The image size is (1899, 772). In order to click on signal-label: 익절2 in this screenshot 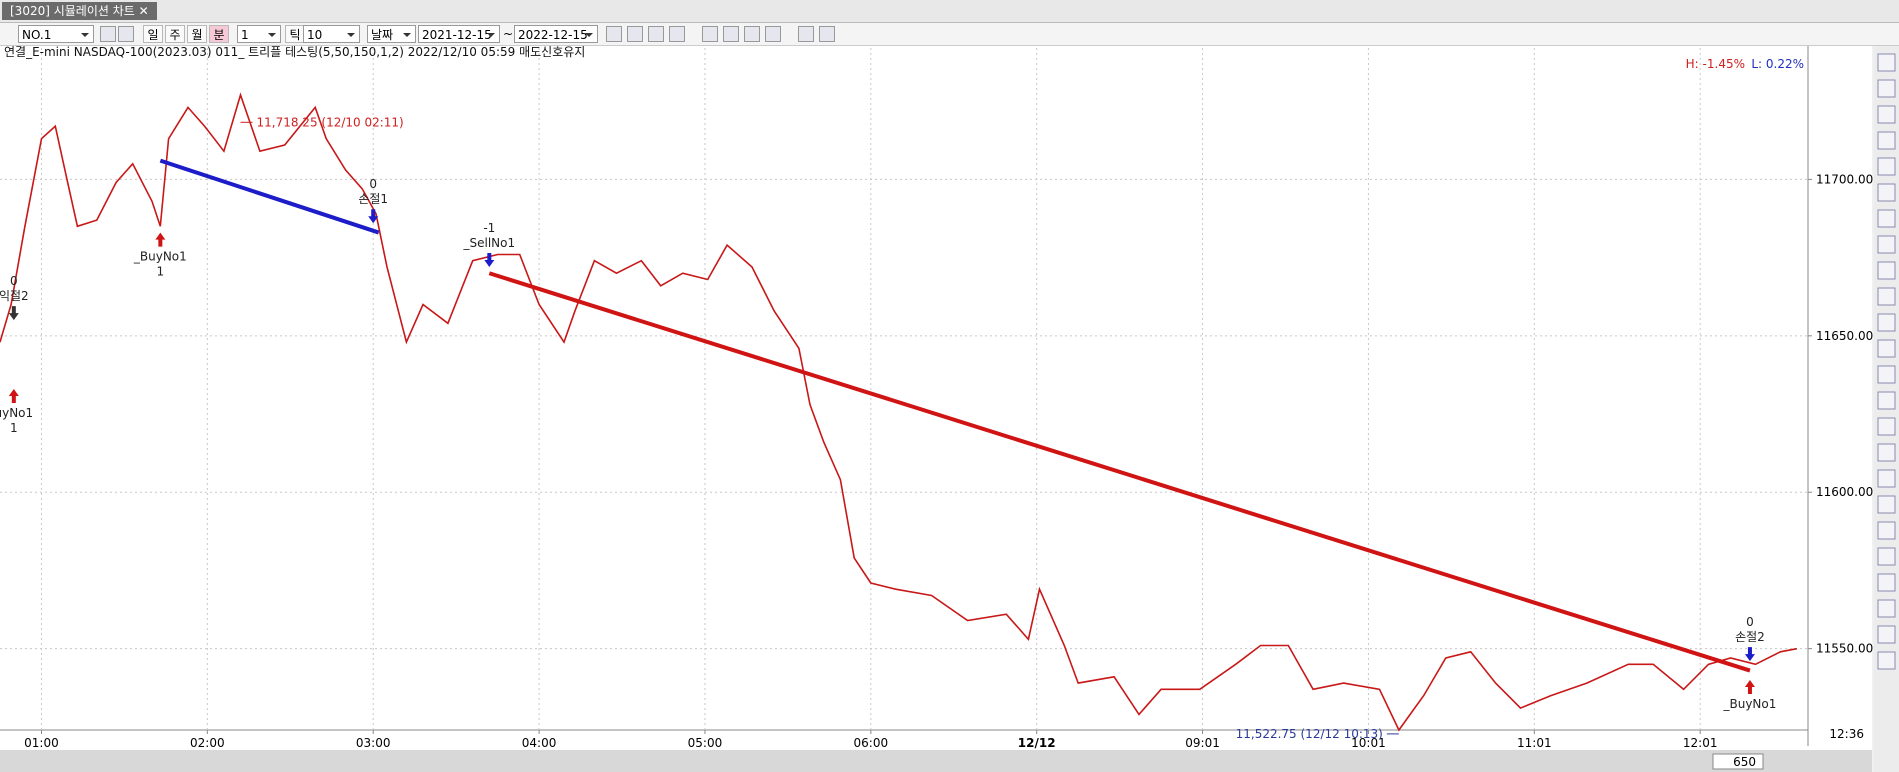, I will do `click(14, 296)`.